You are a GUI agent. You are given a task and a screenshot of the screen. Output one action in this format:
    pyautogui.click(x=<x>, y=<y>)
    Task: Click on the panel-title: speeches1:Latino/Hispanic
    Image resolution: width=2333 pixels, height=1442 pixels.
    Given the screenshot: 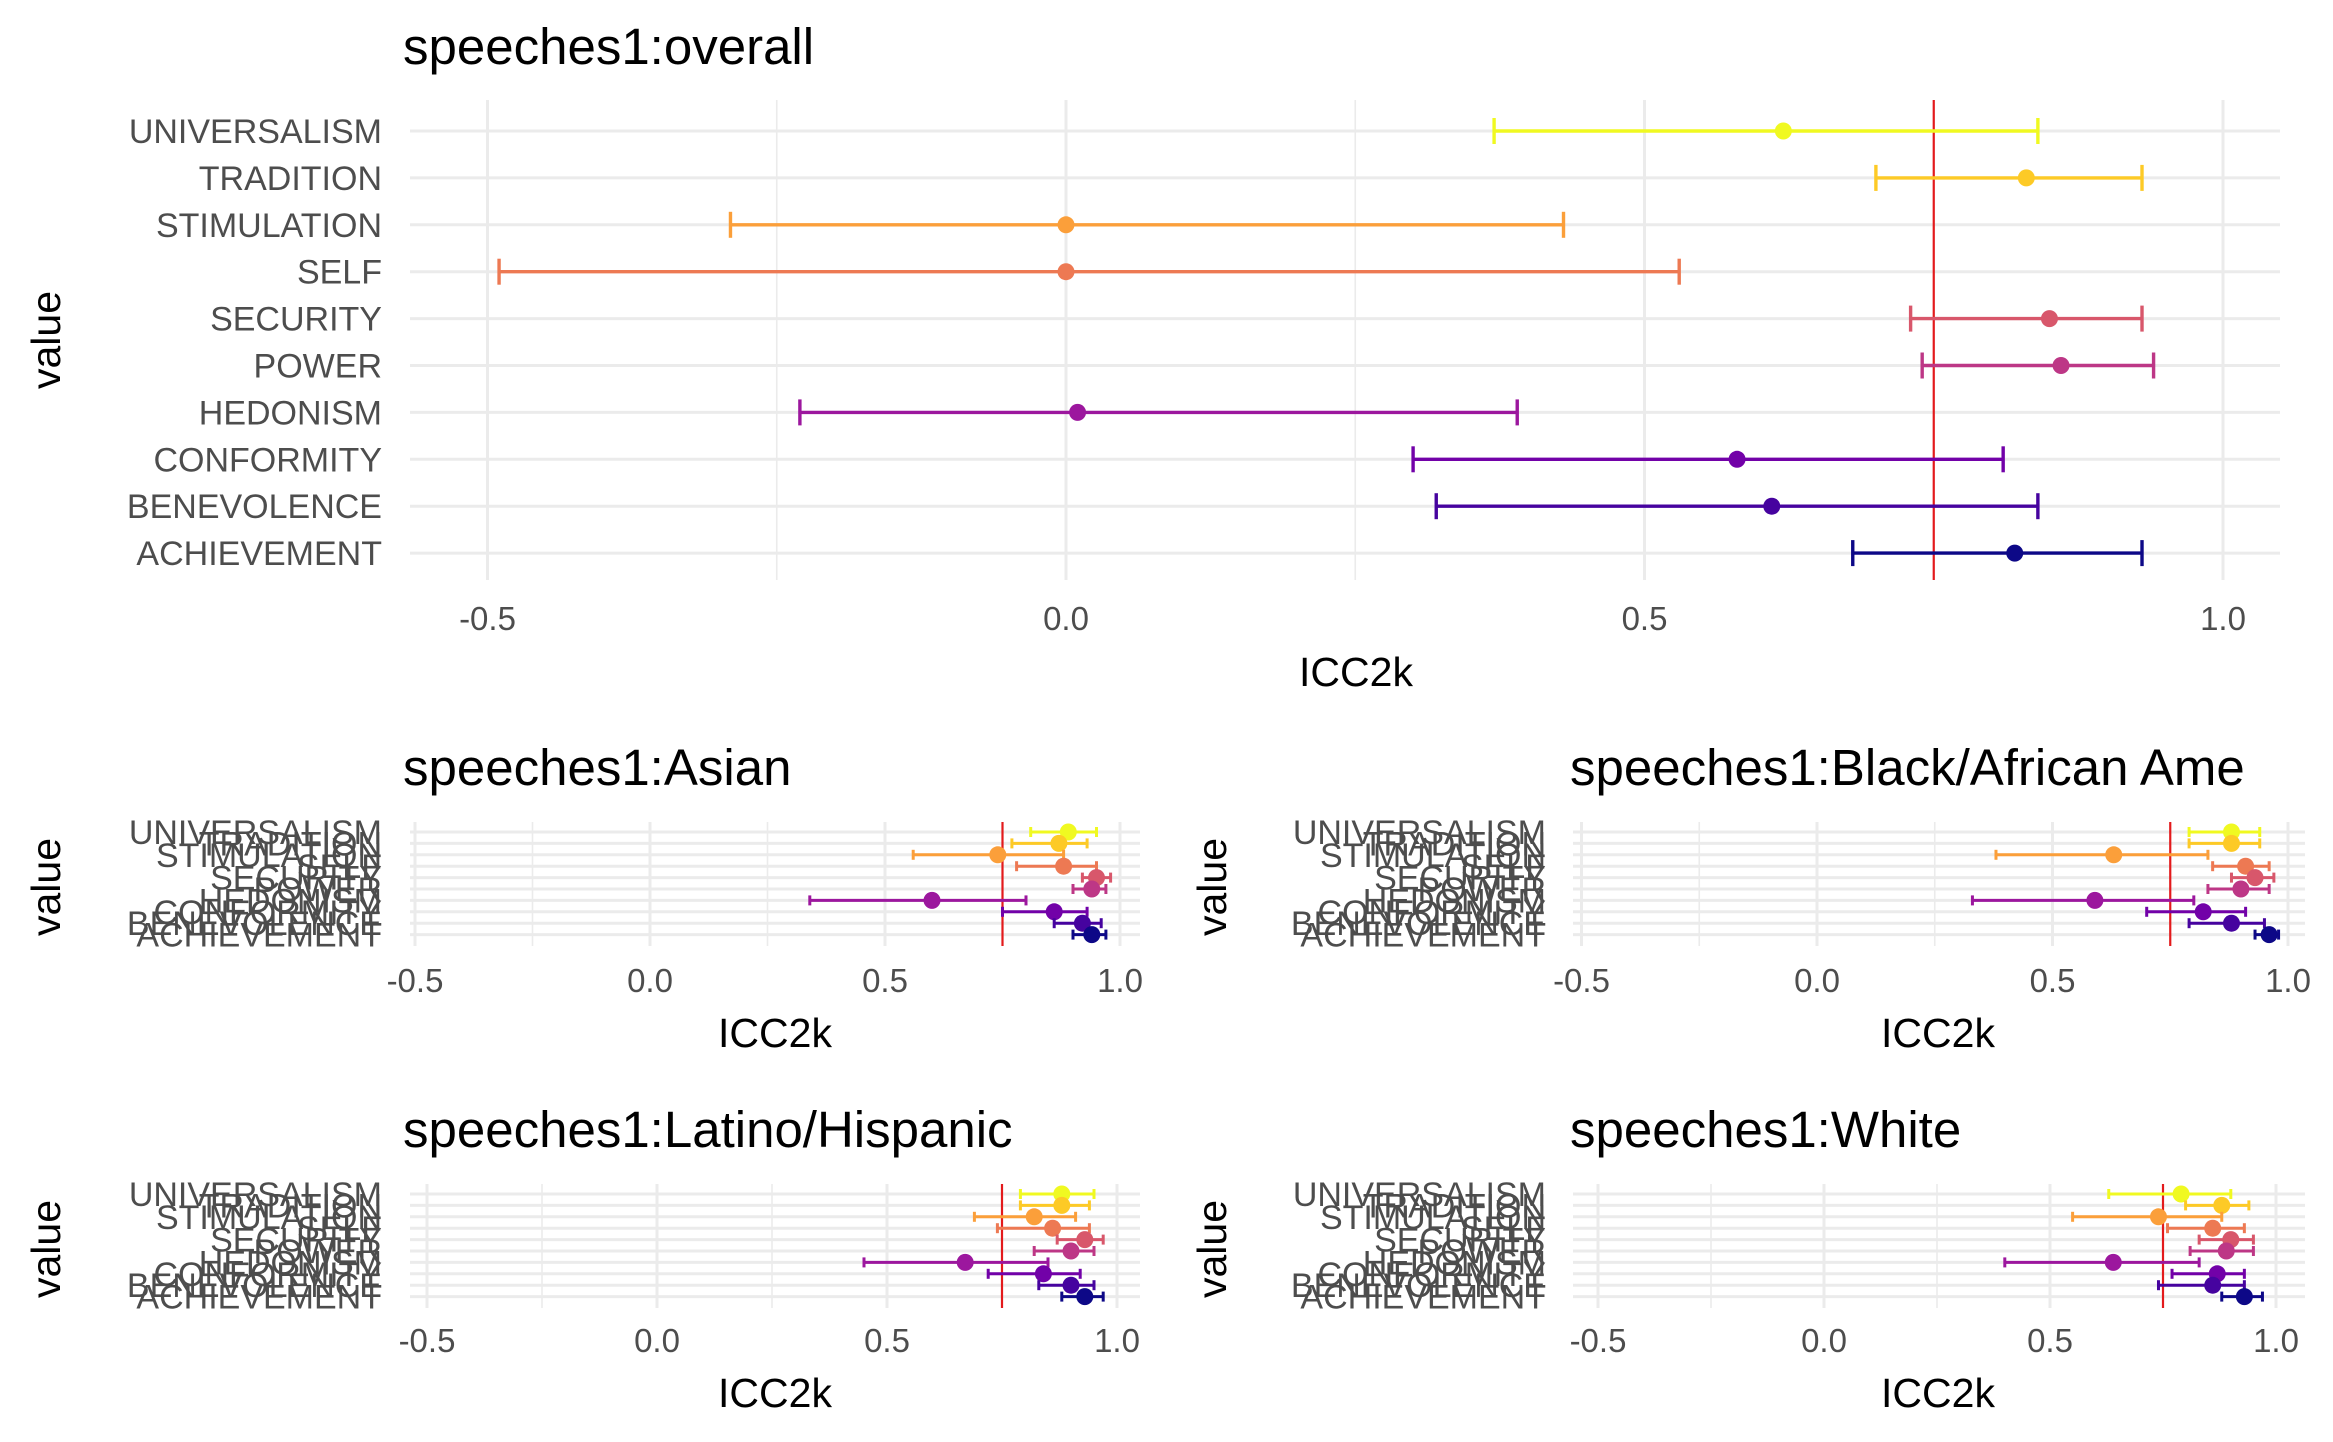 What is the action you would take?
    pyautogui.click(x=708, y=1129)
    